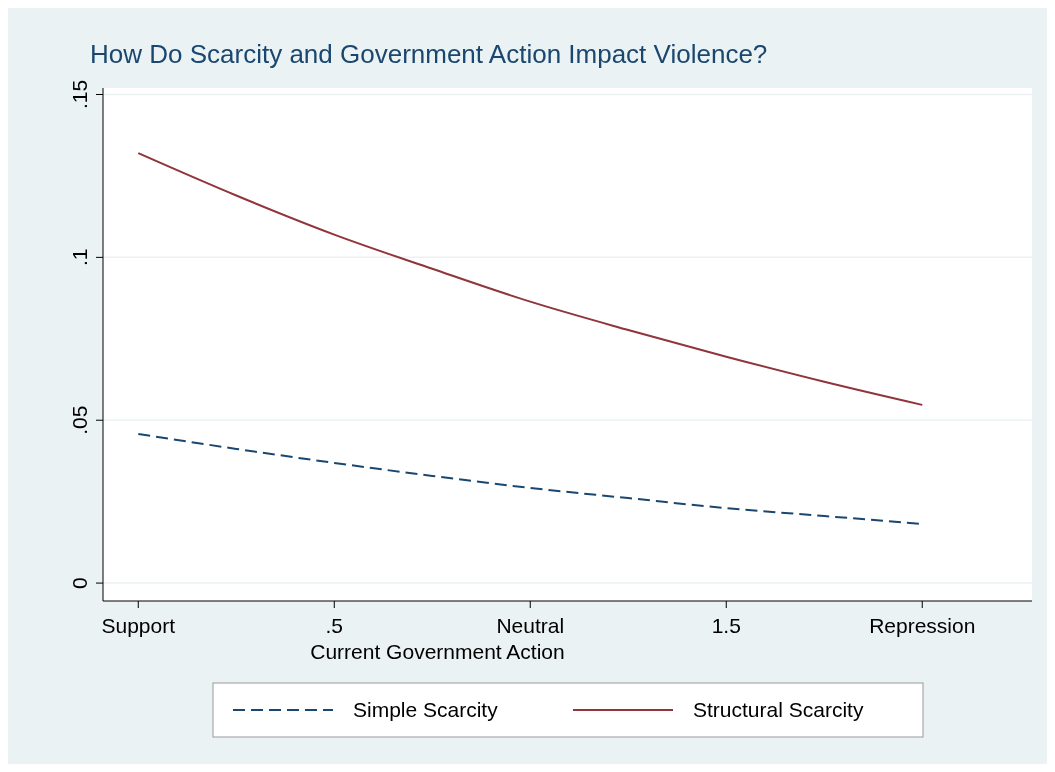 This screenshot has width=1055, height=772. I want to click on x-tick-label: .5, so click(334, 625).